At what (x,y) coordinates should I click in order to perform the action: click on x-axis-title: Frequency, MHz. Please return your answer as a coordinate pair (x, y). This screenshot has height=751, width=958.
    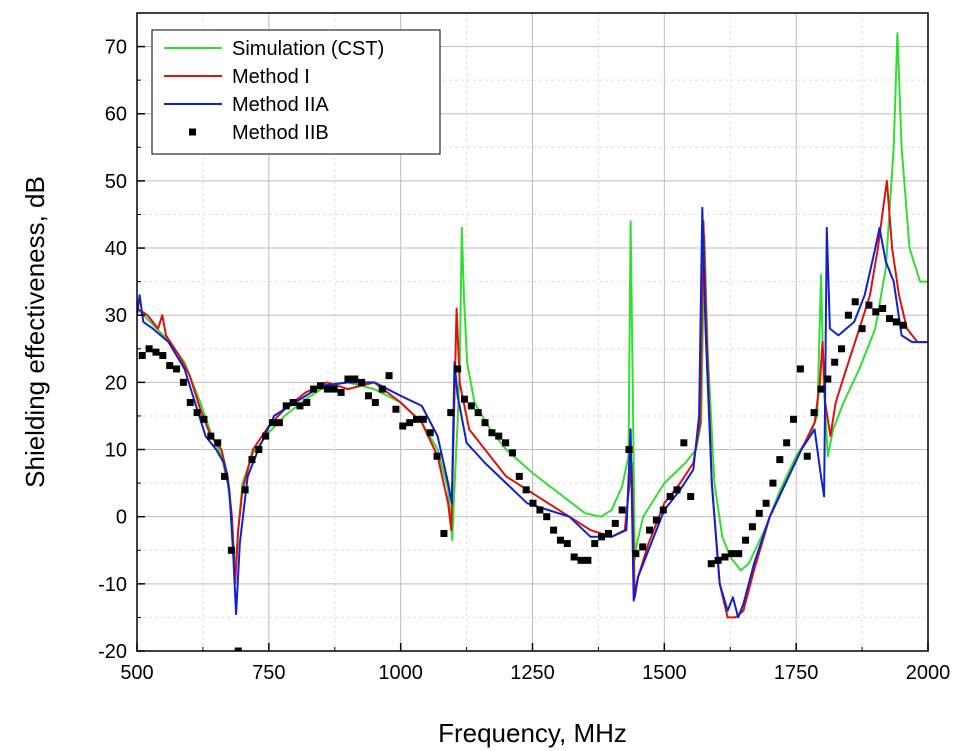
    Looking at the image, I should click on (532, 733).